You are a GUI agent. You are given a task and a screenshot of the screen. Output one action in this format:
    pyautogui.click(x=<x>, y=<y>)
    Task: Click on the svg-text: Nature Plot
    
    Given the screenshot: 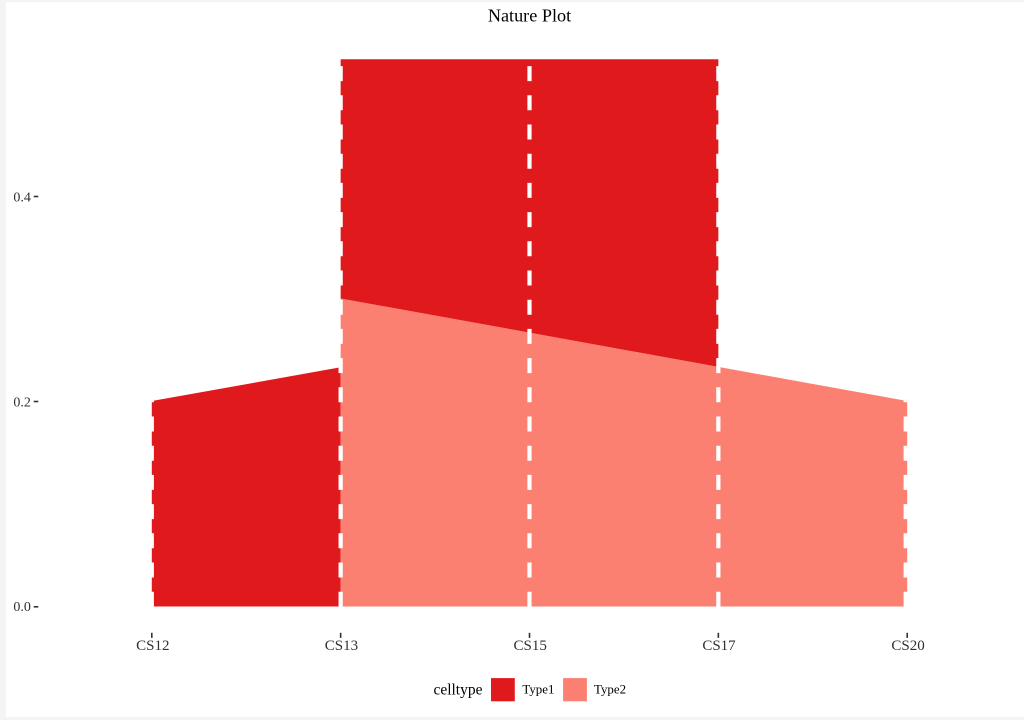 What is the action you would take?
    pyautogui.click(x=529, y=15)
    